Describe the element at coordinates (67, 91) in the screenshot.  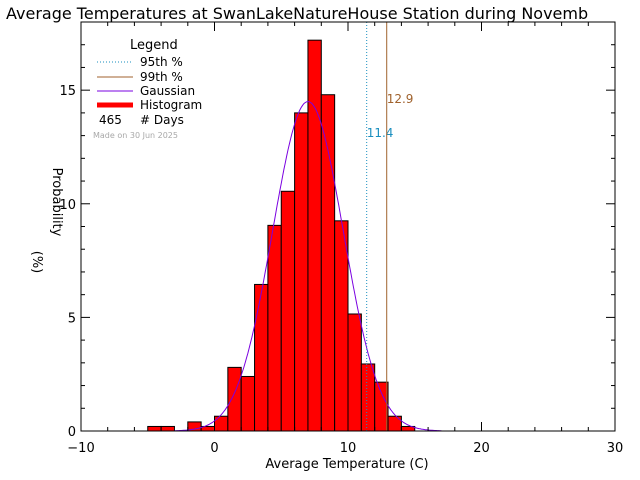
I see `y-tick-label: 15` at that location.